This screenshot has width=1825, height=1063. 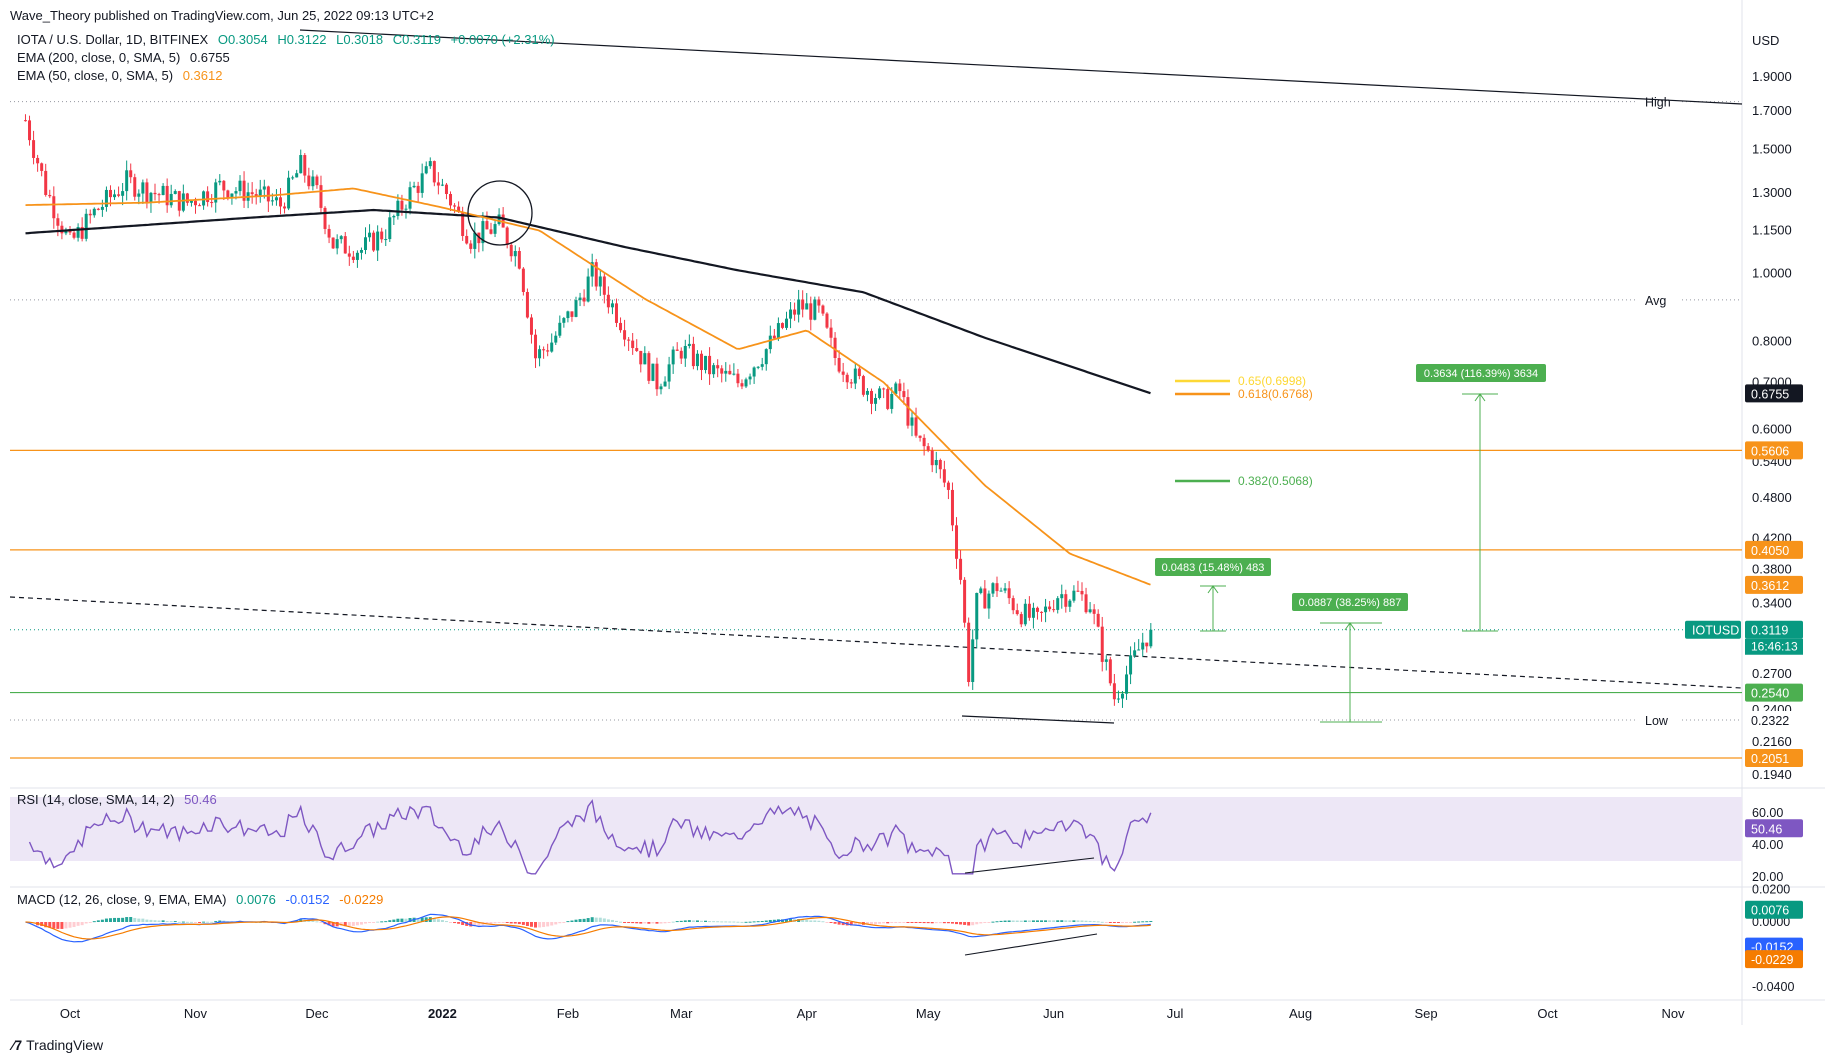 I want to click on time-tick-label: Oct, so click(x=70, y=1013).